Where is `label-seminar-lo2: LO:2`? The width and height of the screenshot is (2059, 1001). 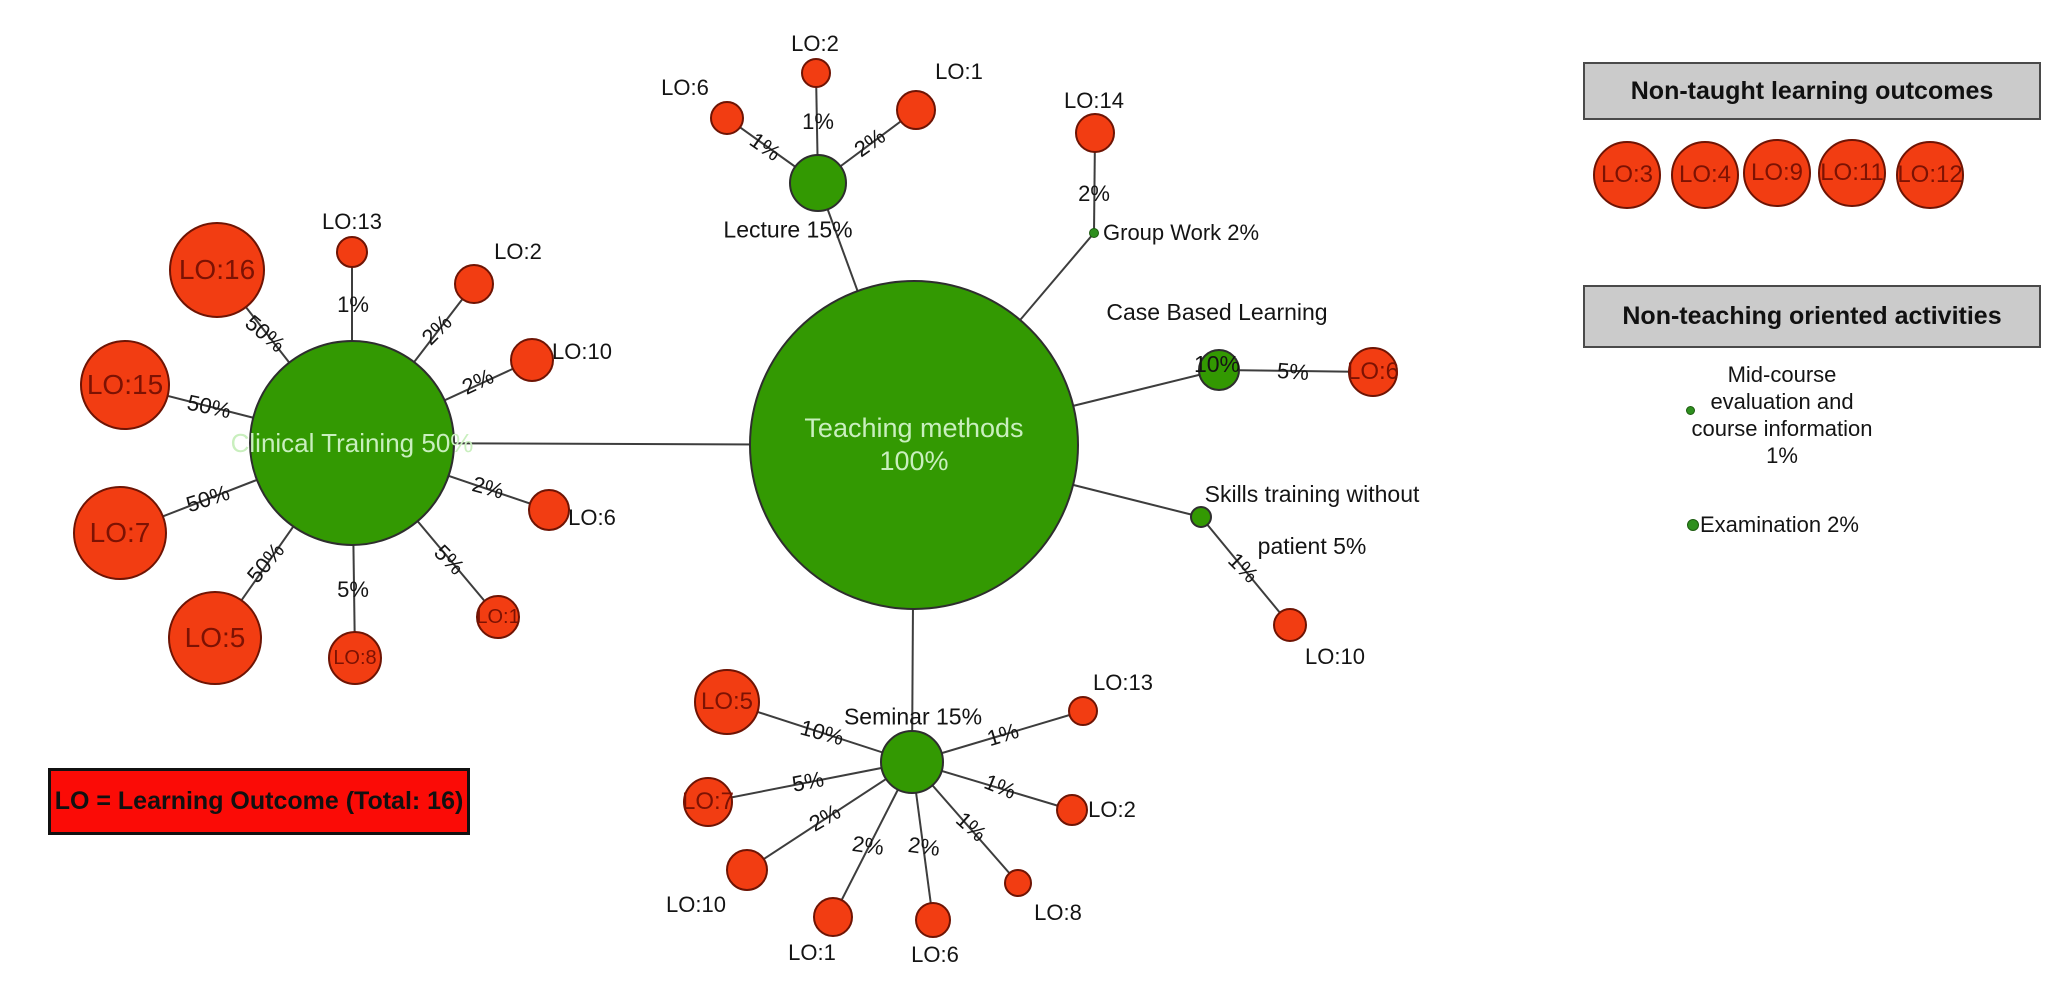 label-seminar-lo2: LO:2 is located at coordinates (1112, 809).